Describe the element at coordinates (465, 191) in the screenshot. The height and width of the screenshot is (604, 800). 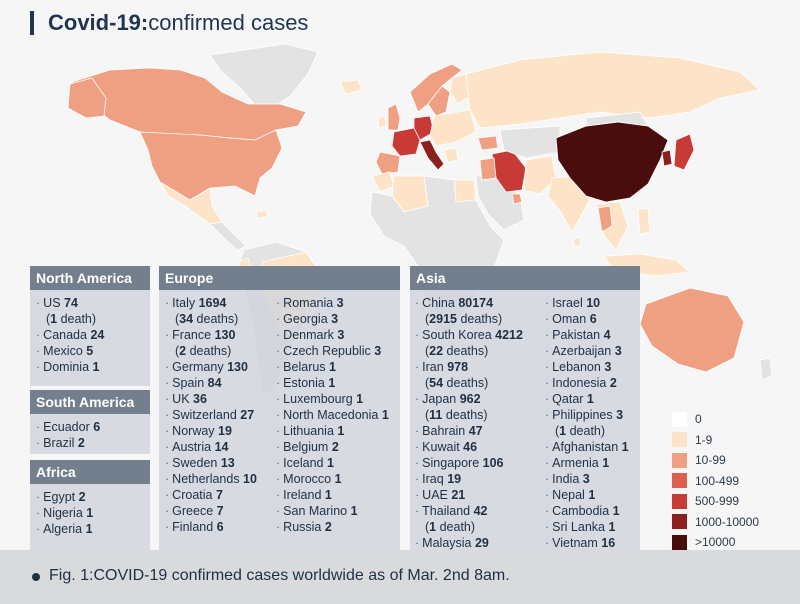
I see `map-egypt` at that location.